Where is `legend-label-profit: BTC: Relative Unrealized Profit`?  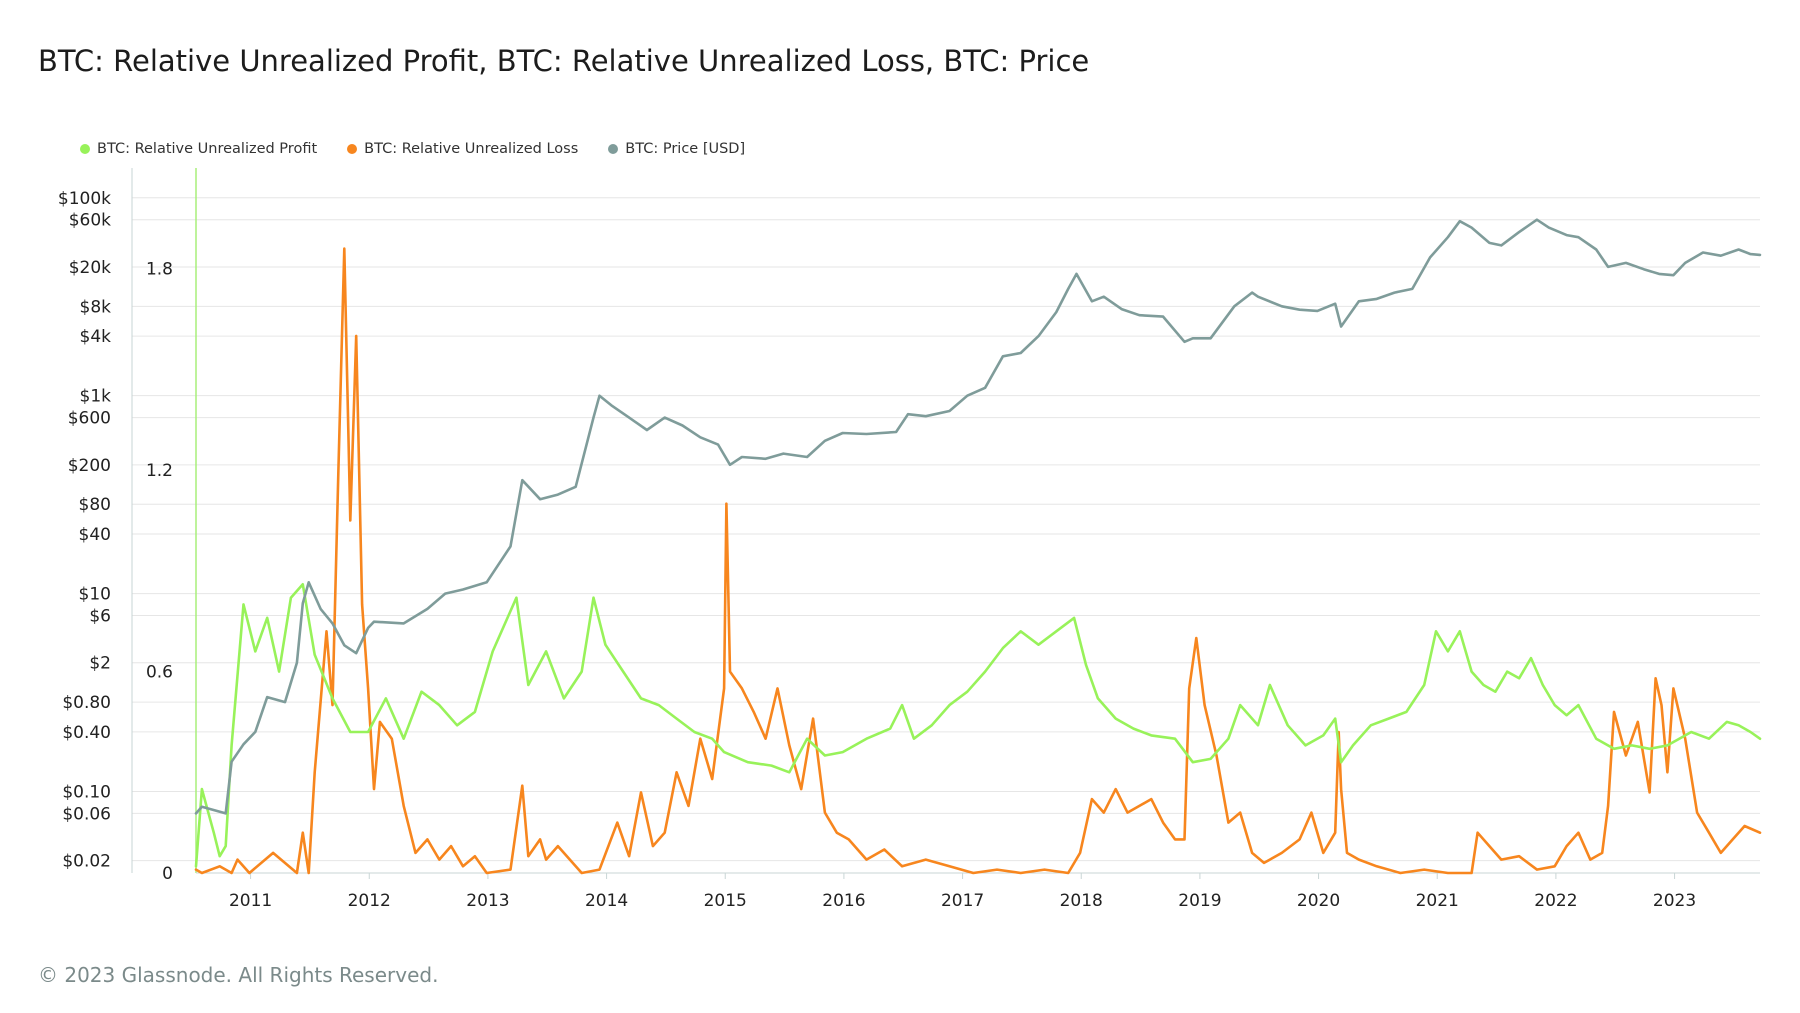 legend-label-profit: BTC: Relative Unrealized Profit is located at coordinates (207, 149).